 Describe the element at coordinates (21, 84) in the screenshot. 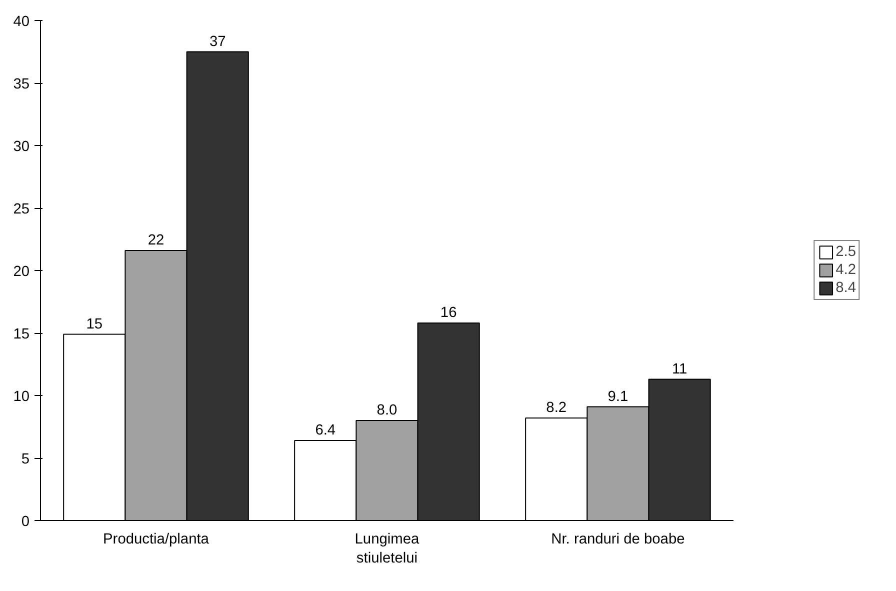

I see `y-tick-label: 35` at that location.